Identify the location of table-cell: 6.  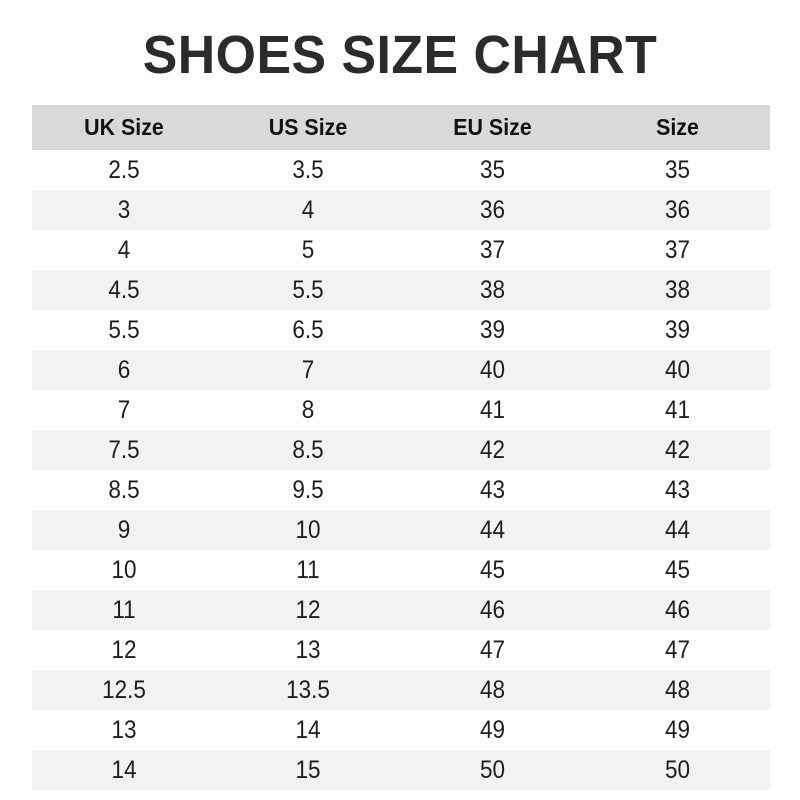
(124, 370).